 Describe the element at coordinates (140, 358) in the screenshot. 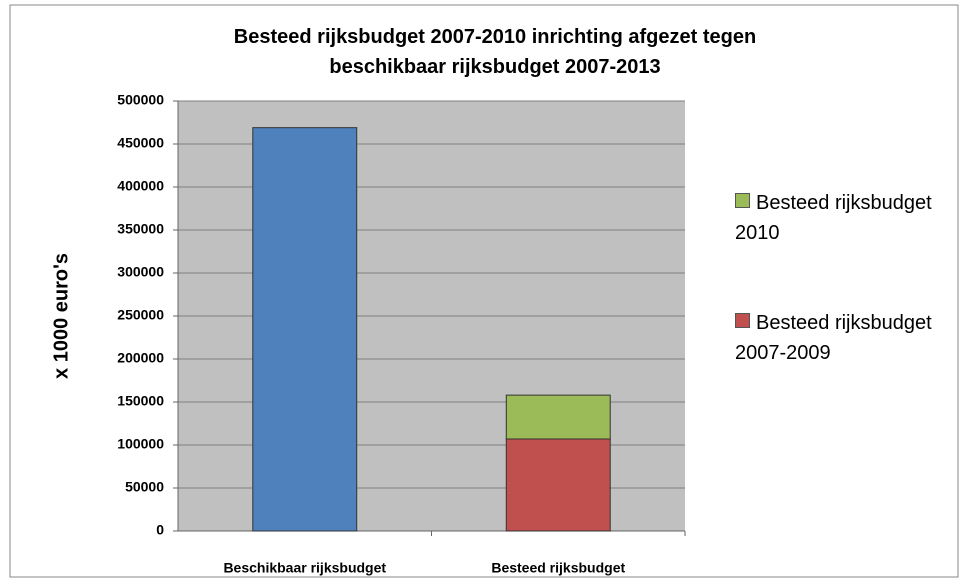

I see `y-tick-label: 200000` at that location.